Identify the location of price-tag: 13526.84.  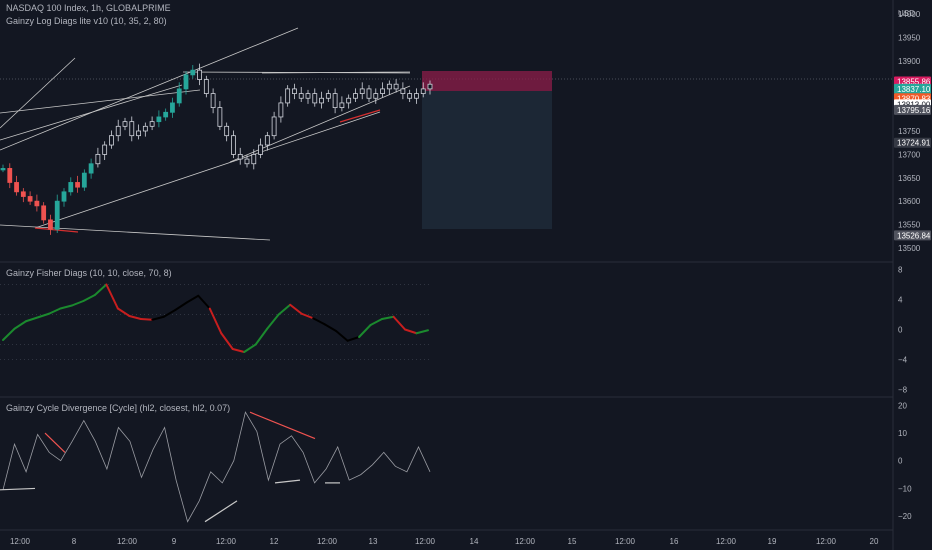
(912, 235).